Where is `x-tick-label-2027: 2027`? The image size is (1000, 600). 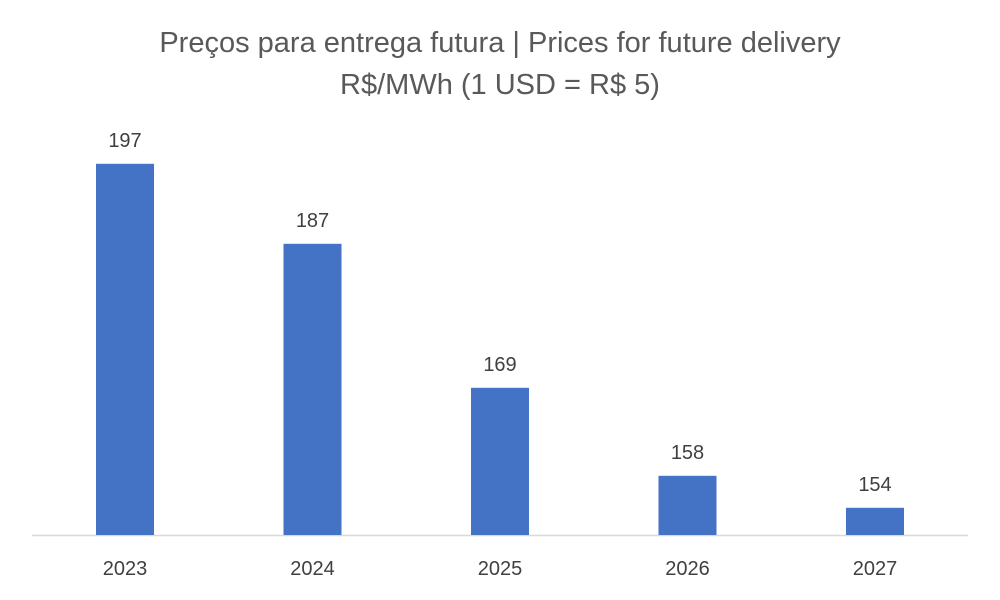 x-tick-label-2027: 2027 is located at coordinates (875, 569).